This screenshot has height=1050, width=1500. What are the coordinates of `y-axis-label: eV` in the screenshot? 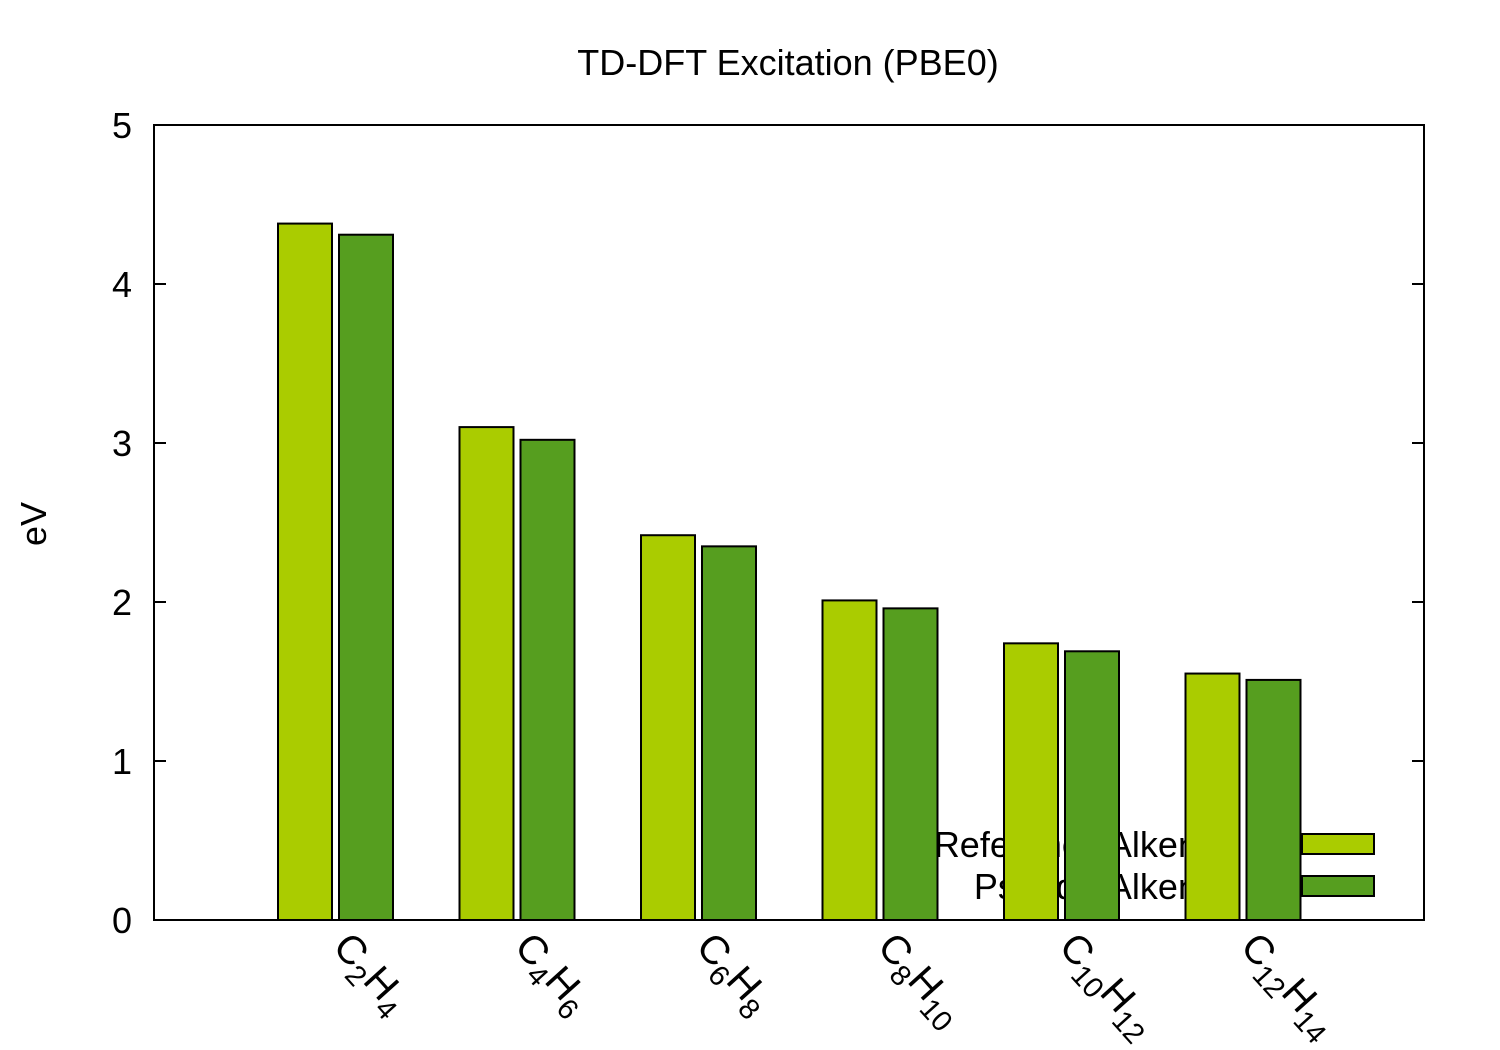 It's located at (33, 524).